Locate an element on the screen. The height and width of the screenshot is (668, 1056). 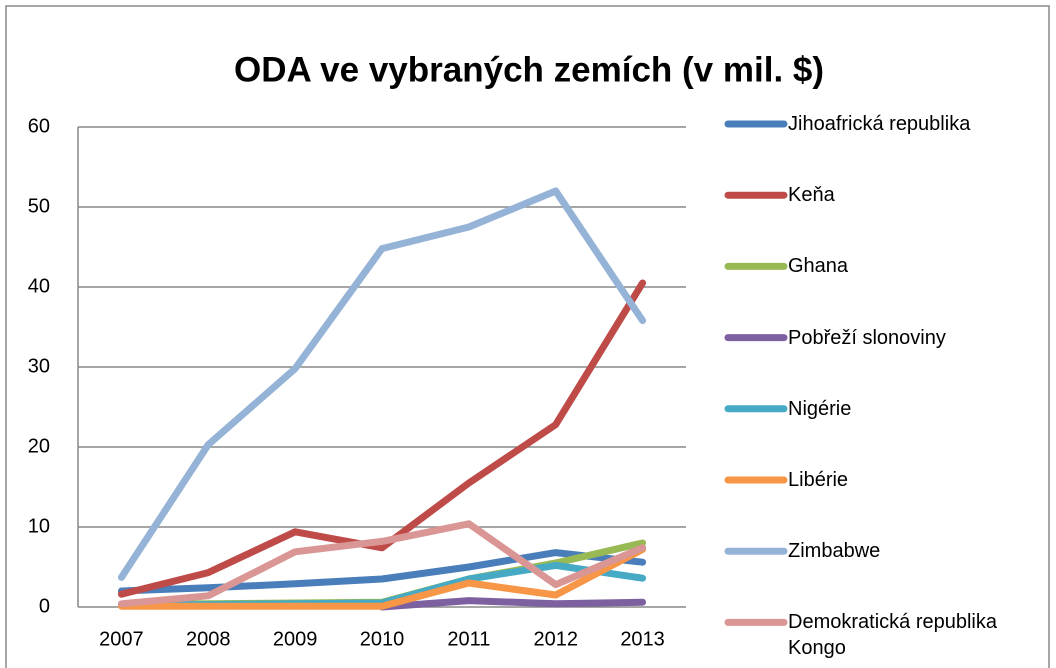
y-tick-label: 50 is located at coordinates (39, 206).